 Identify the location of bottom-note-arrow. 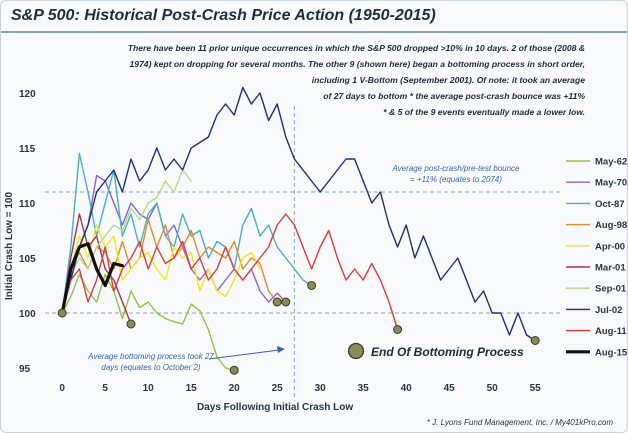
(244, 354).